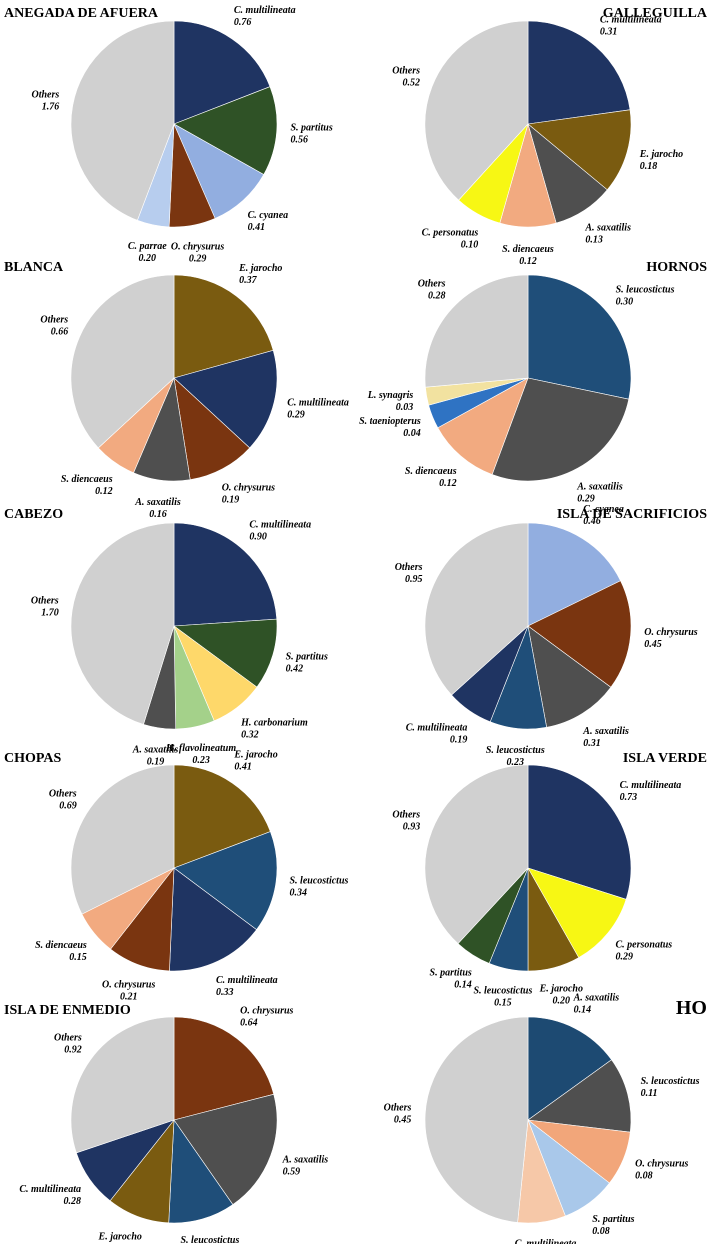 The height and width of the screenshot is (1244, 711). What do you see at coordinates (312, 133) in the screenshot?
I see `slice-label: S. partitus 0.56` at bounding box center [312, 133].